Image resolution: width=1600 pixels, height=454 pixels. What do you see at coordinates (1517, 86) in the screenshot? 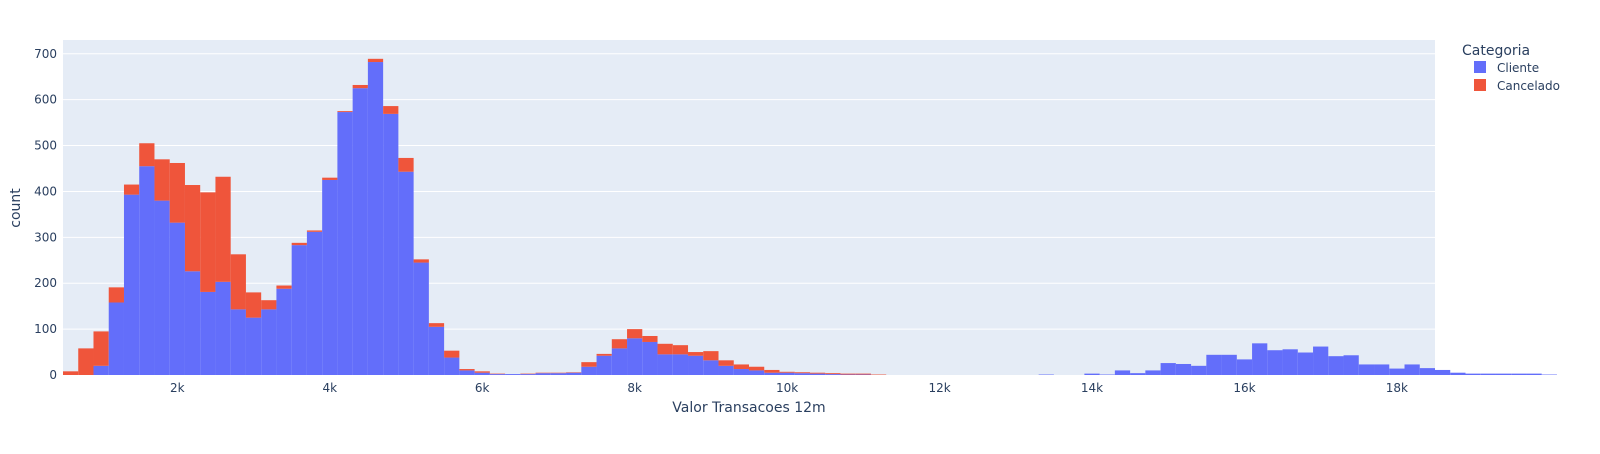
I see `legend-item-cancelado: Cancelado` at bounding box center [1517, 86].